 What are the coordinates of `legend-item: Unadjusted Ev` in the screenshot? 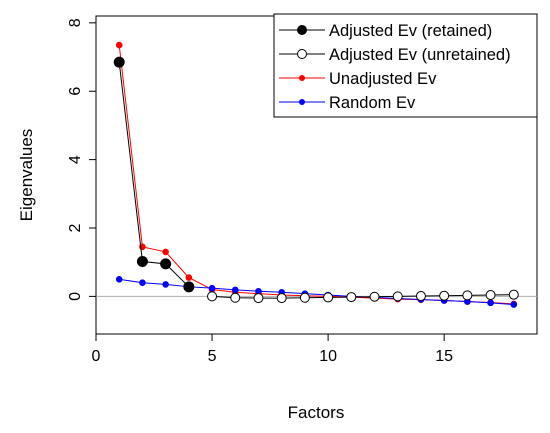 It's located at (358, 79).